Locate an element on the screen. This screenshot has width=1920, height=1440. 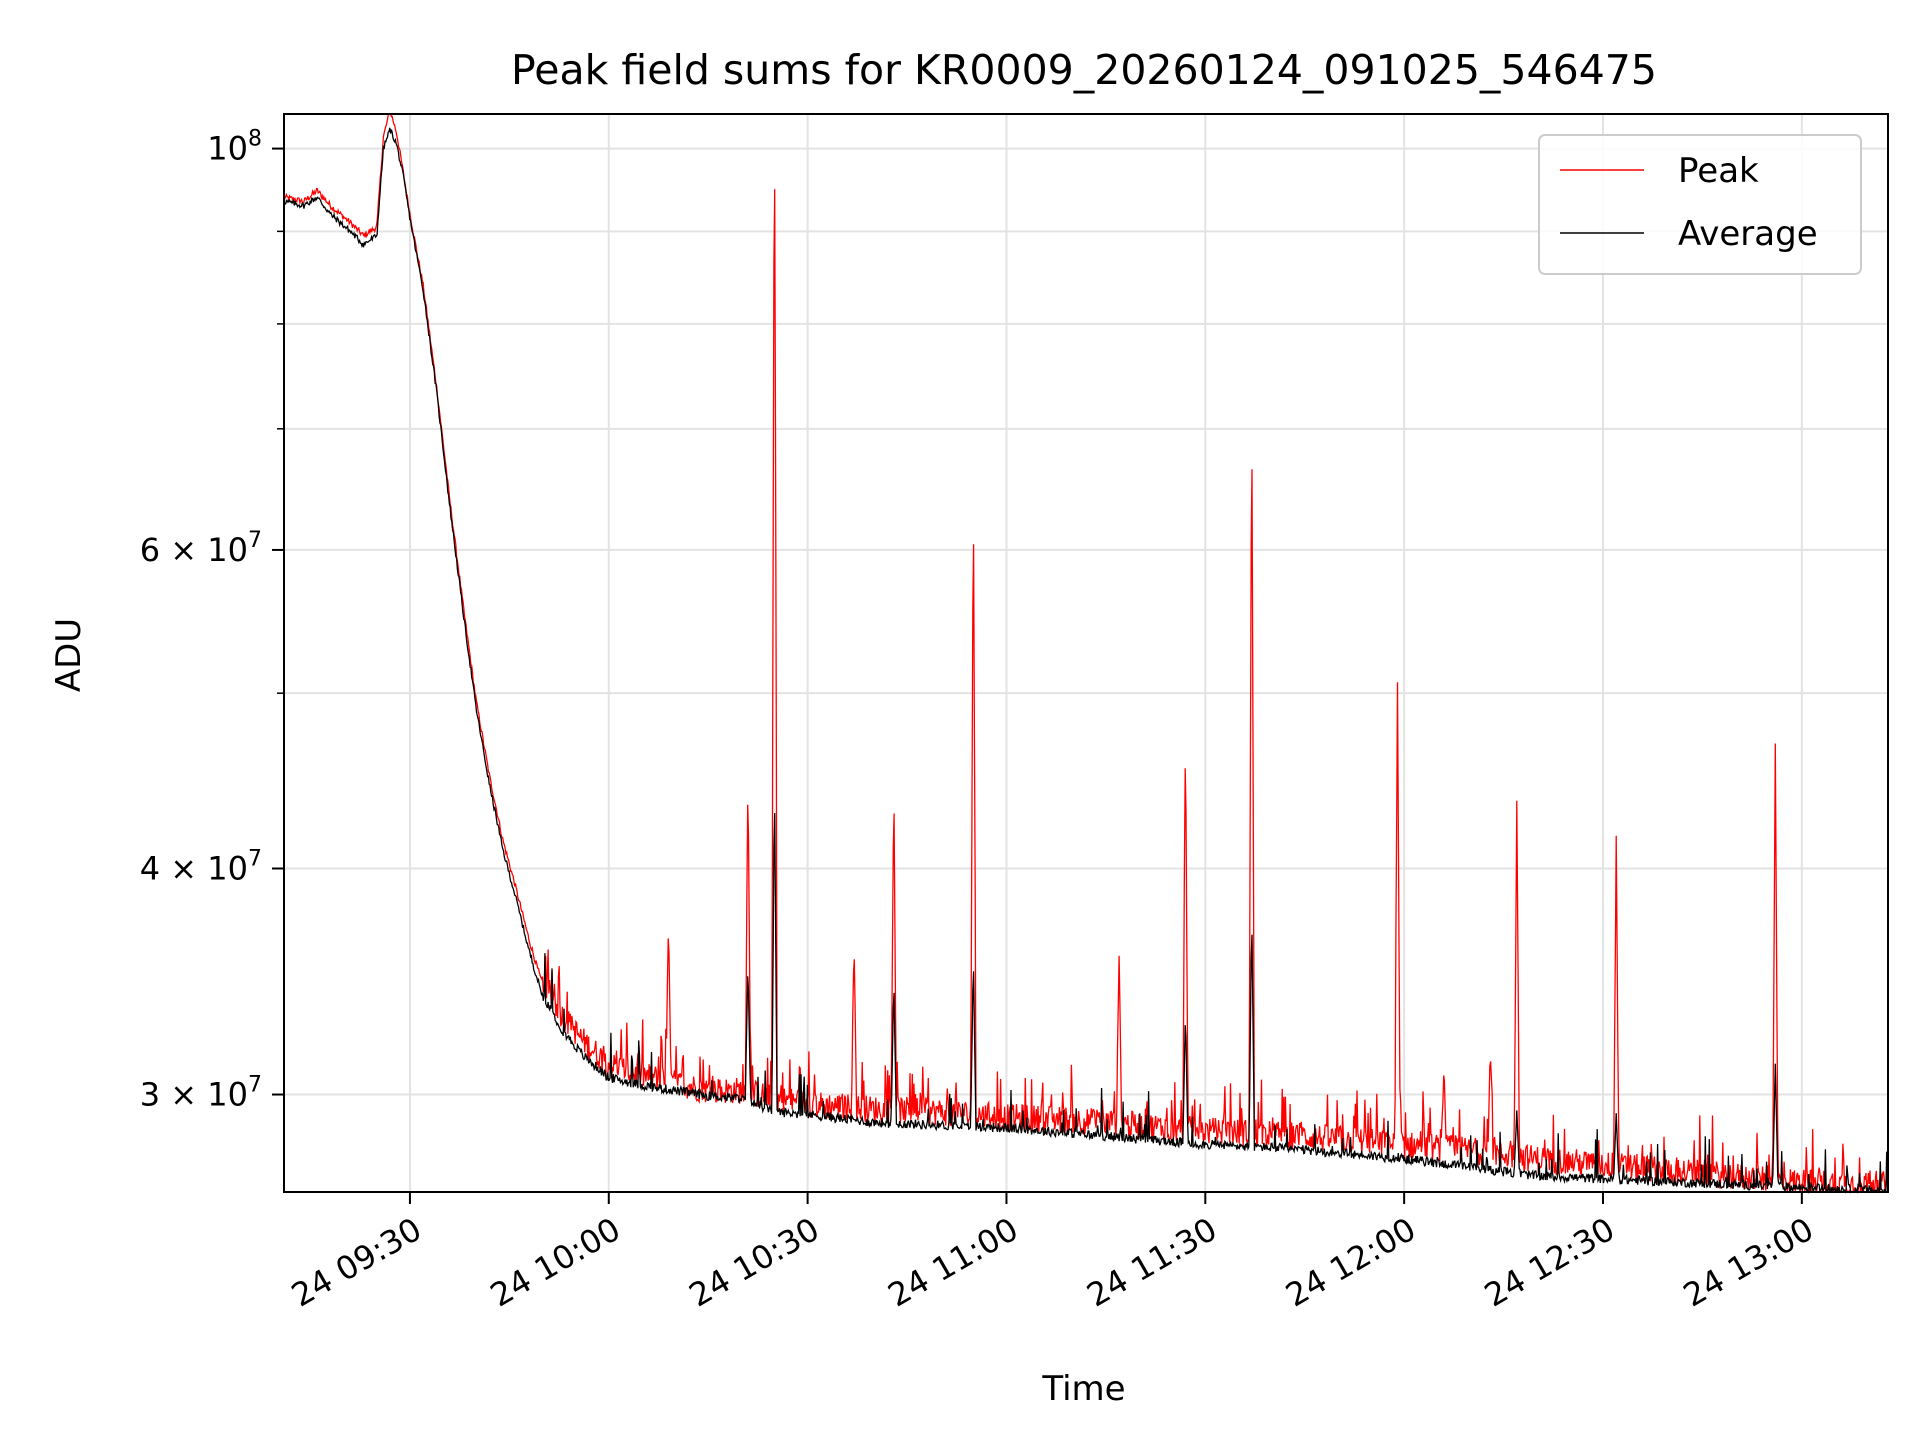
y-tick-label: 108 is located at coordinates (234, 147).